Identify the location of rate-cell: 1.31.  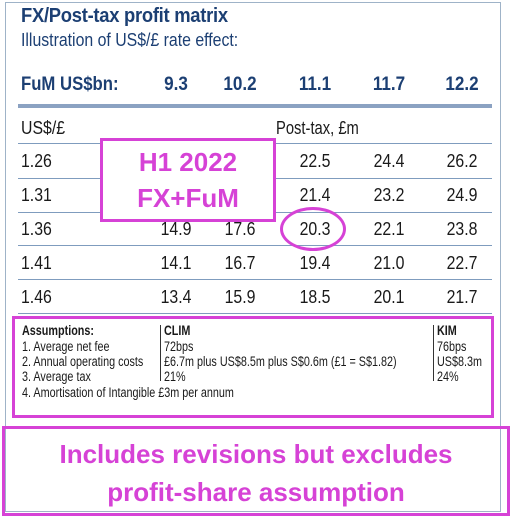
(36, 195).